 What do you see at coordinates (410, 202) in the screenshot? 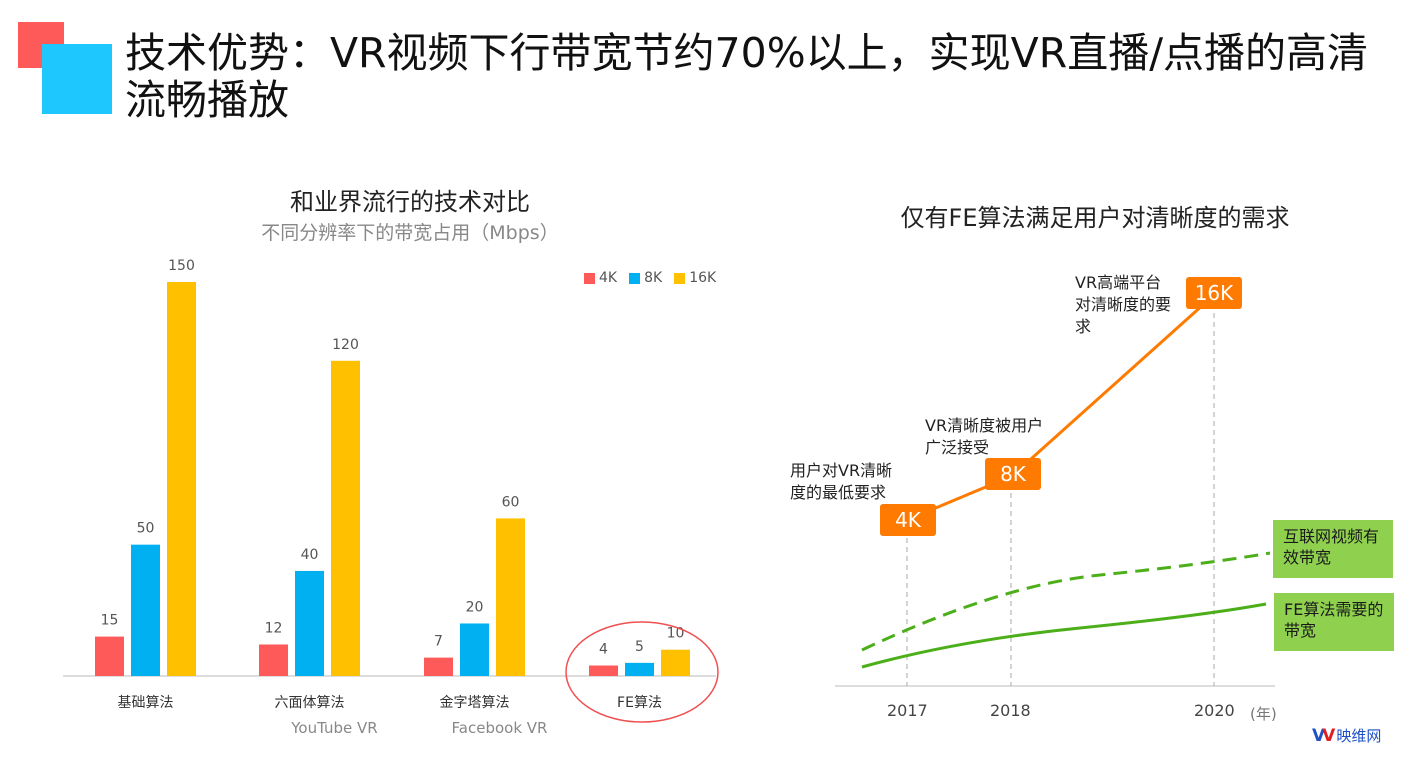
I see `bar-chart-title: 和业界流行的技术对比` at bounding box center [410, 202].